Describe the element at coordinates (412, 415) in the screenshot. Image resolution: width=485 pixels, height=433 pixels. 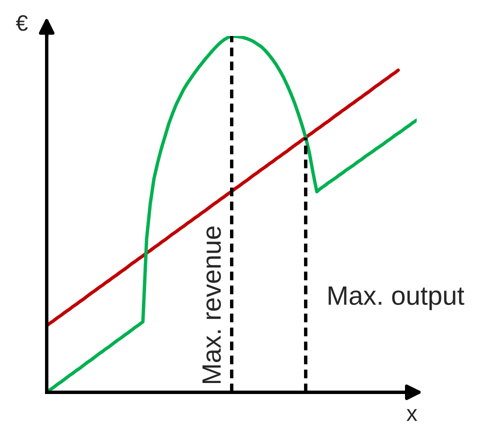
I see `x-axis-title: x` at that location.